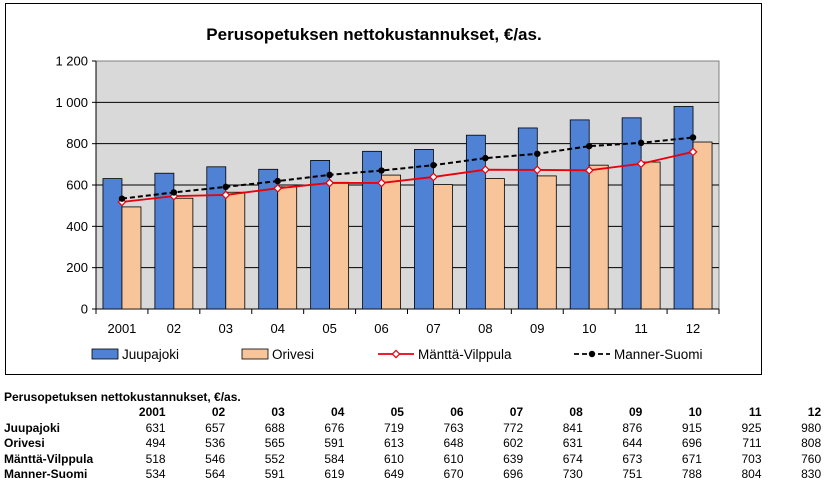 The width and height of the screenshot is (827, 483). Describe the element at coordinates (453, 458) in the screenshot. I see `table-cell: 610` at that location.